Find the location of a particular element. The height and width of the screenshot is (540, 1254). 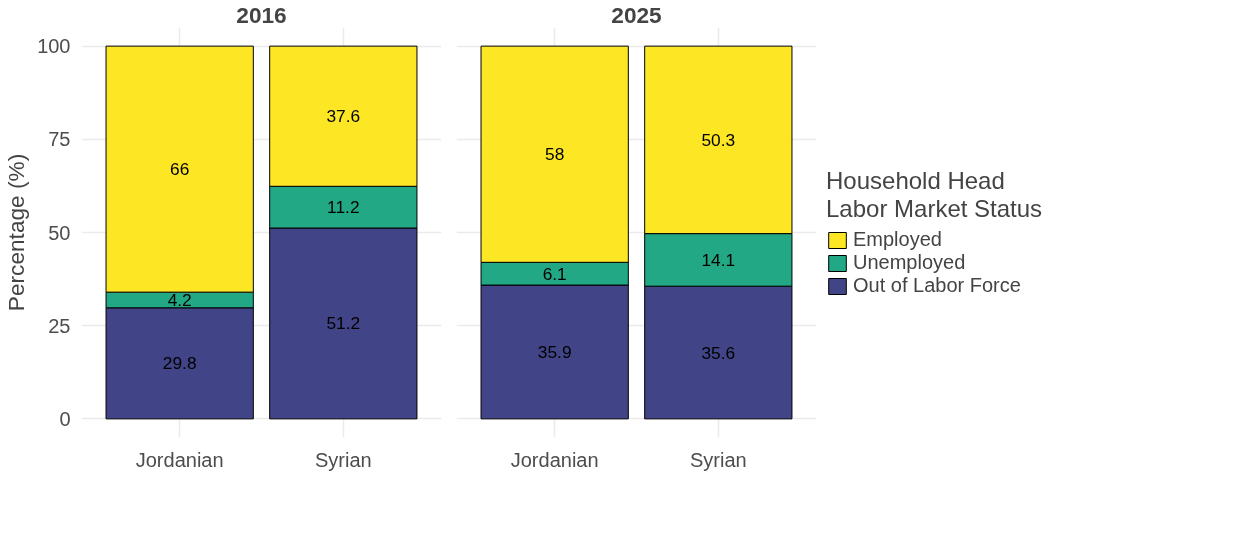

data-label: 6.1 is located at coordinates (554, 273).